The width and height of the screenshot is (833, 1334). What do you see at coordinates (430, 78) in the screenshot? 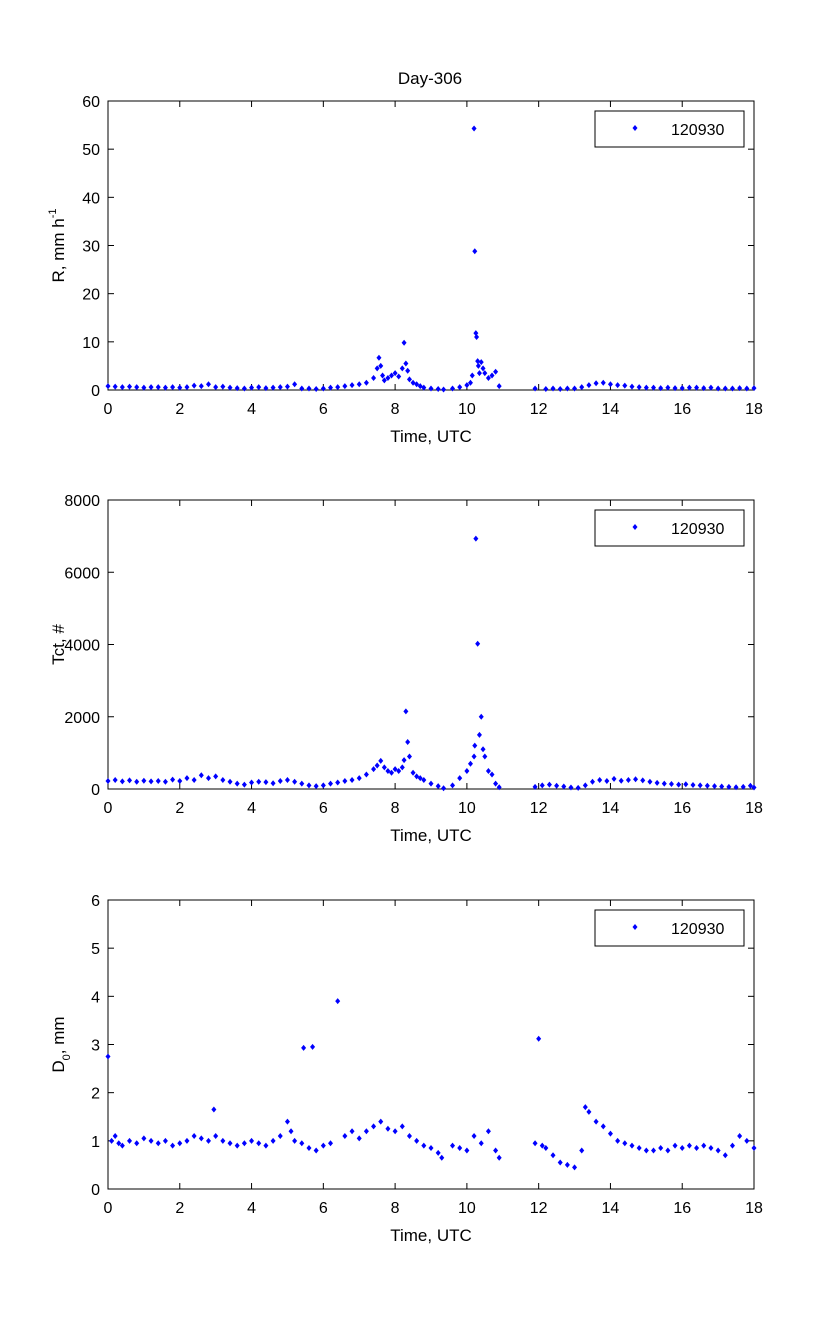
I see `figure-title: Day-306` at bounding box center [430, 78].